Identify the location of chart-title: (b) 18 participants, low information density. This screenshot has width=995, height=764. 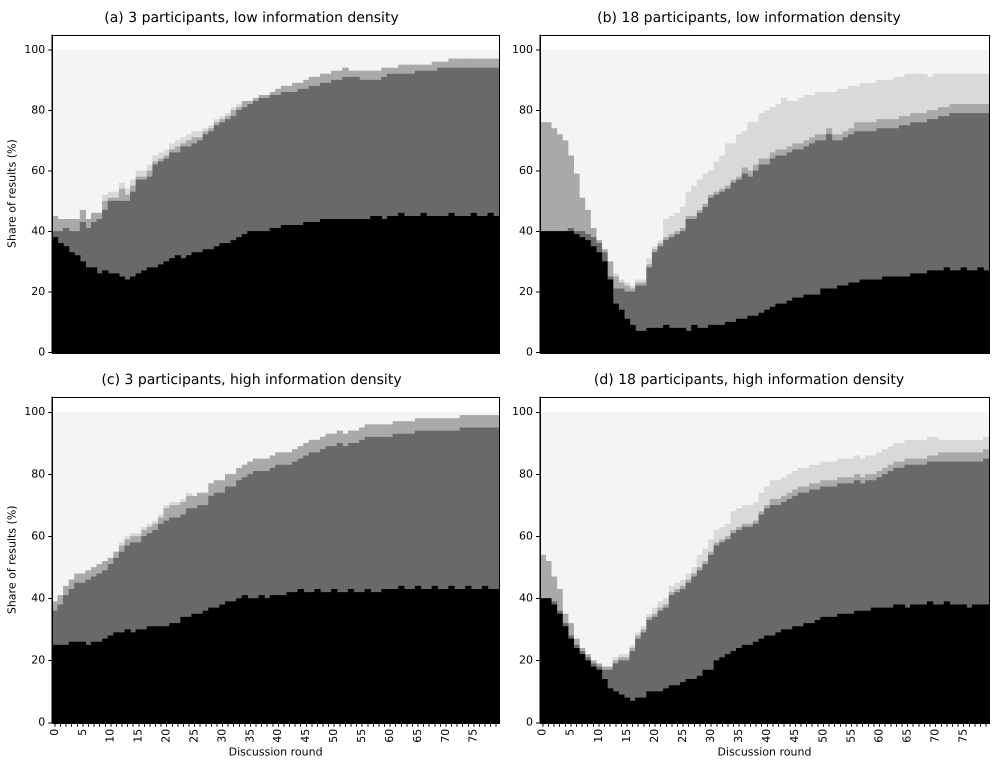
(749, 18).